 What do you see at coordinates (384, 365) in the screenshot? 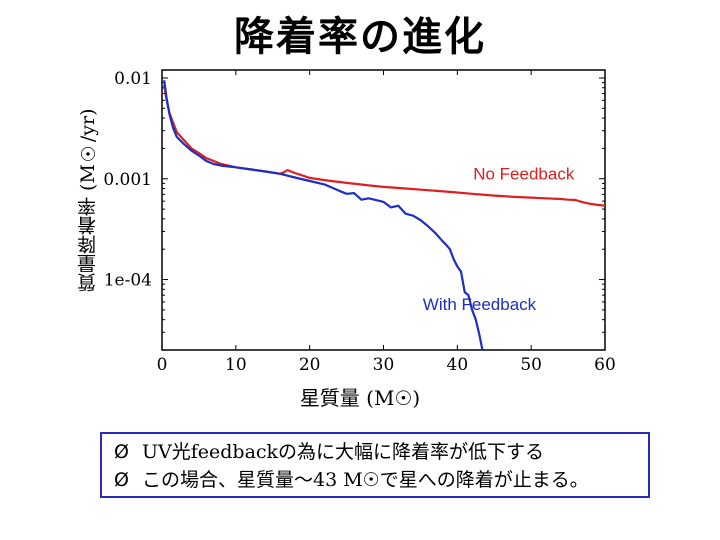
I see `x-tick-label: 30` at bounding box center [384, 365].